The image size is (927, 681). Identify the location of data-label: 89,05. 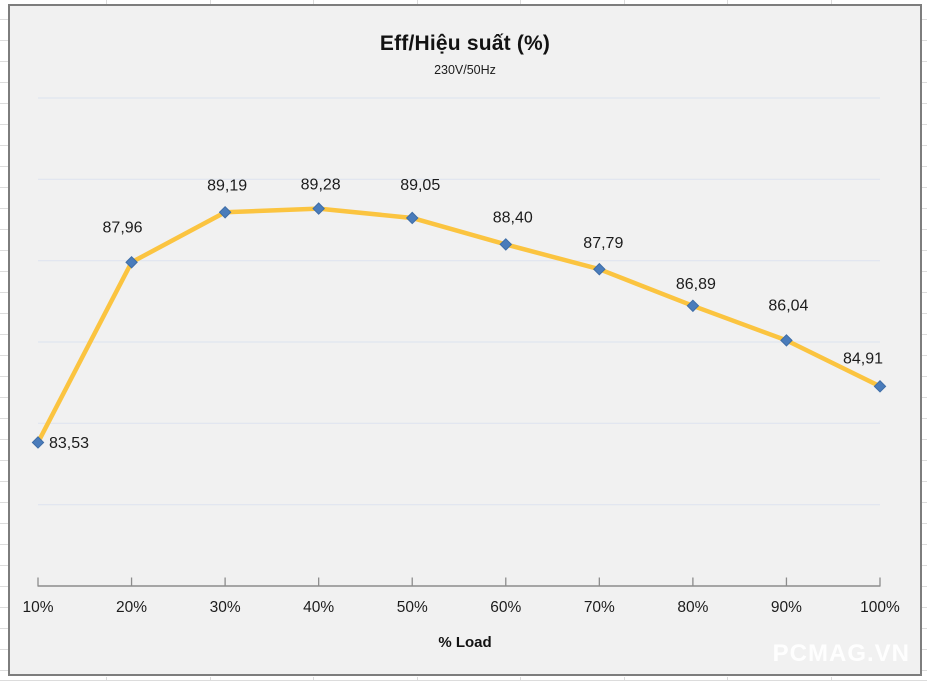
(420, 185).